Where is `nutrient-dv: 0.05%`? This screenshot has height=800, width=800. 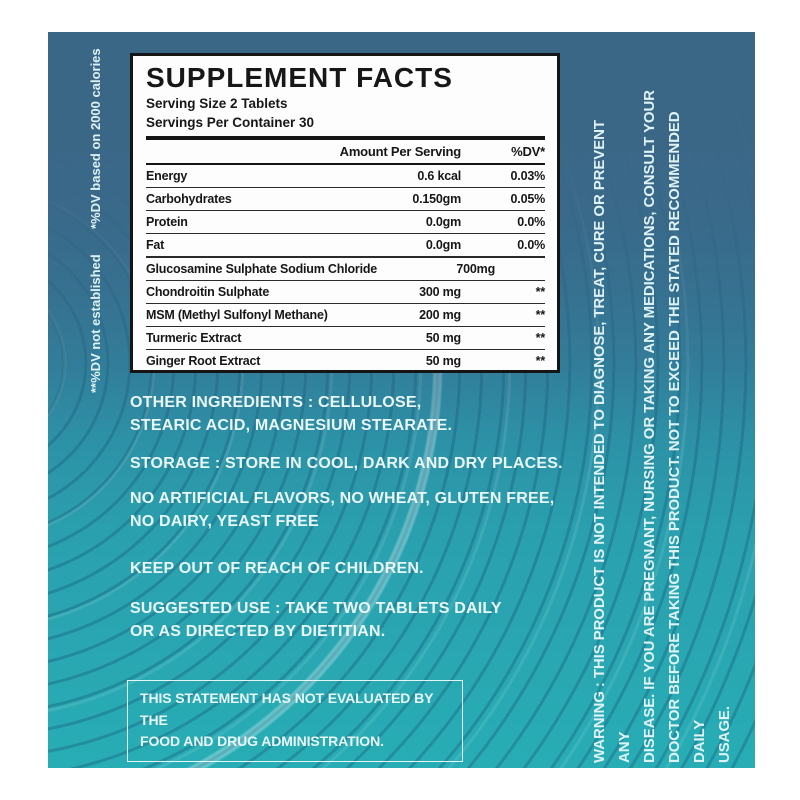
nutrient-dv: 0.05% is located at coordinates (528, 199).